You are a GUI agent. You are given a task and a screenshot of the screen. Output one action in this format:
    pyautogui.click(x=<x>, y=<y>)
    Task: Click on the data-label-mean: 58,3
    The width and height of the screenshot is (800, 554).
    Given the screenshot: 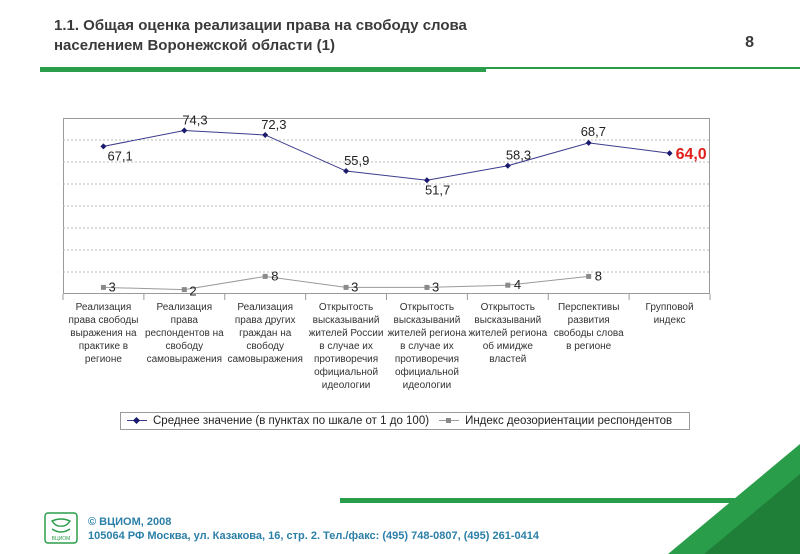 What is the action you would take?
    pyautogui.click(x=518, y=155)
    